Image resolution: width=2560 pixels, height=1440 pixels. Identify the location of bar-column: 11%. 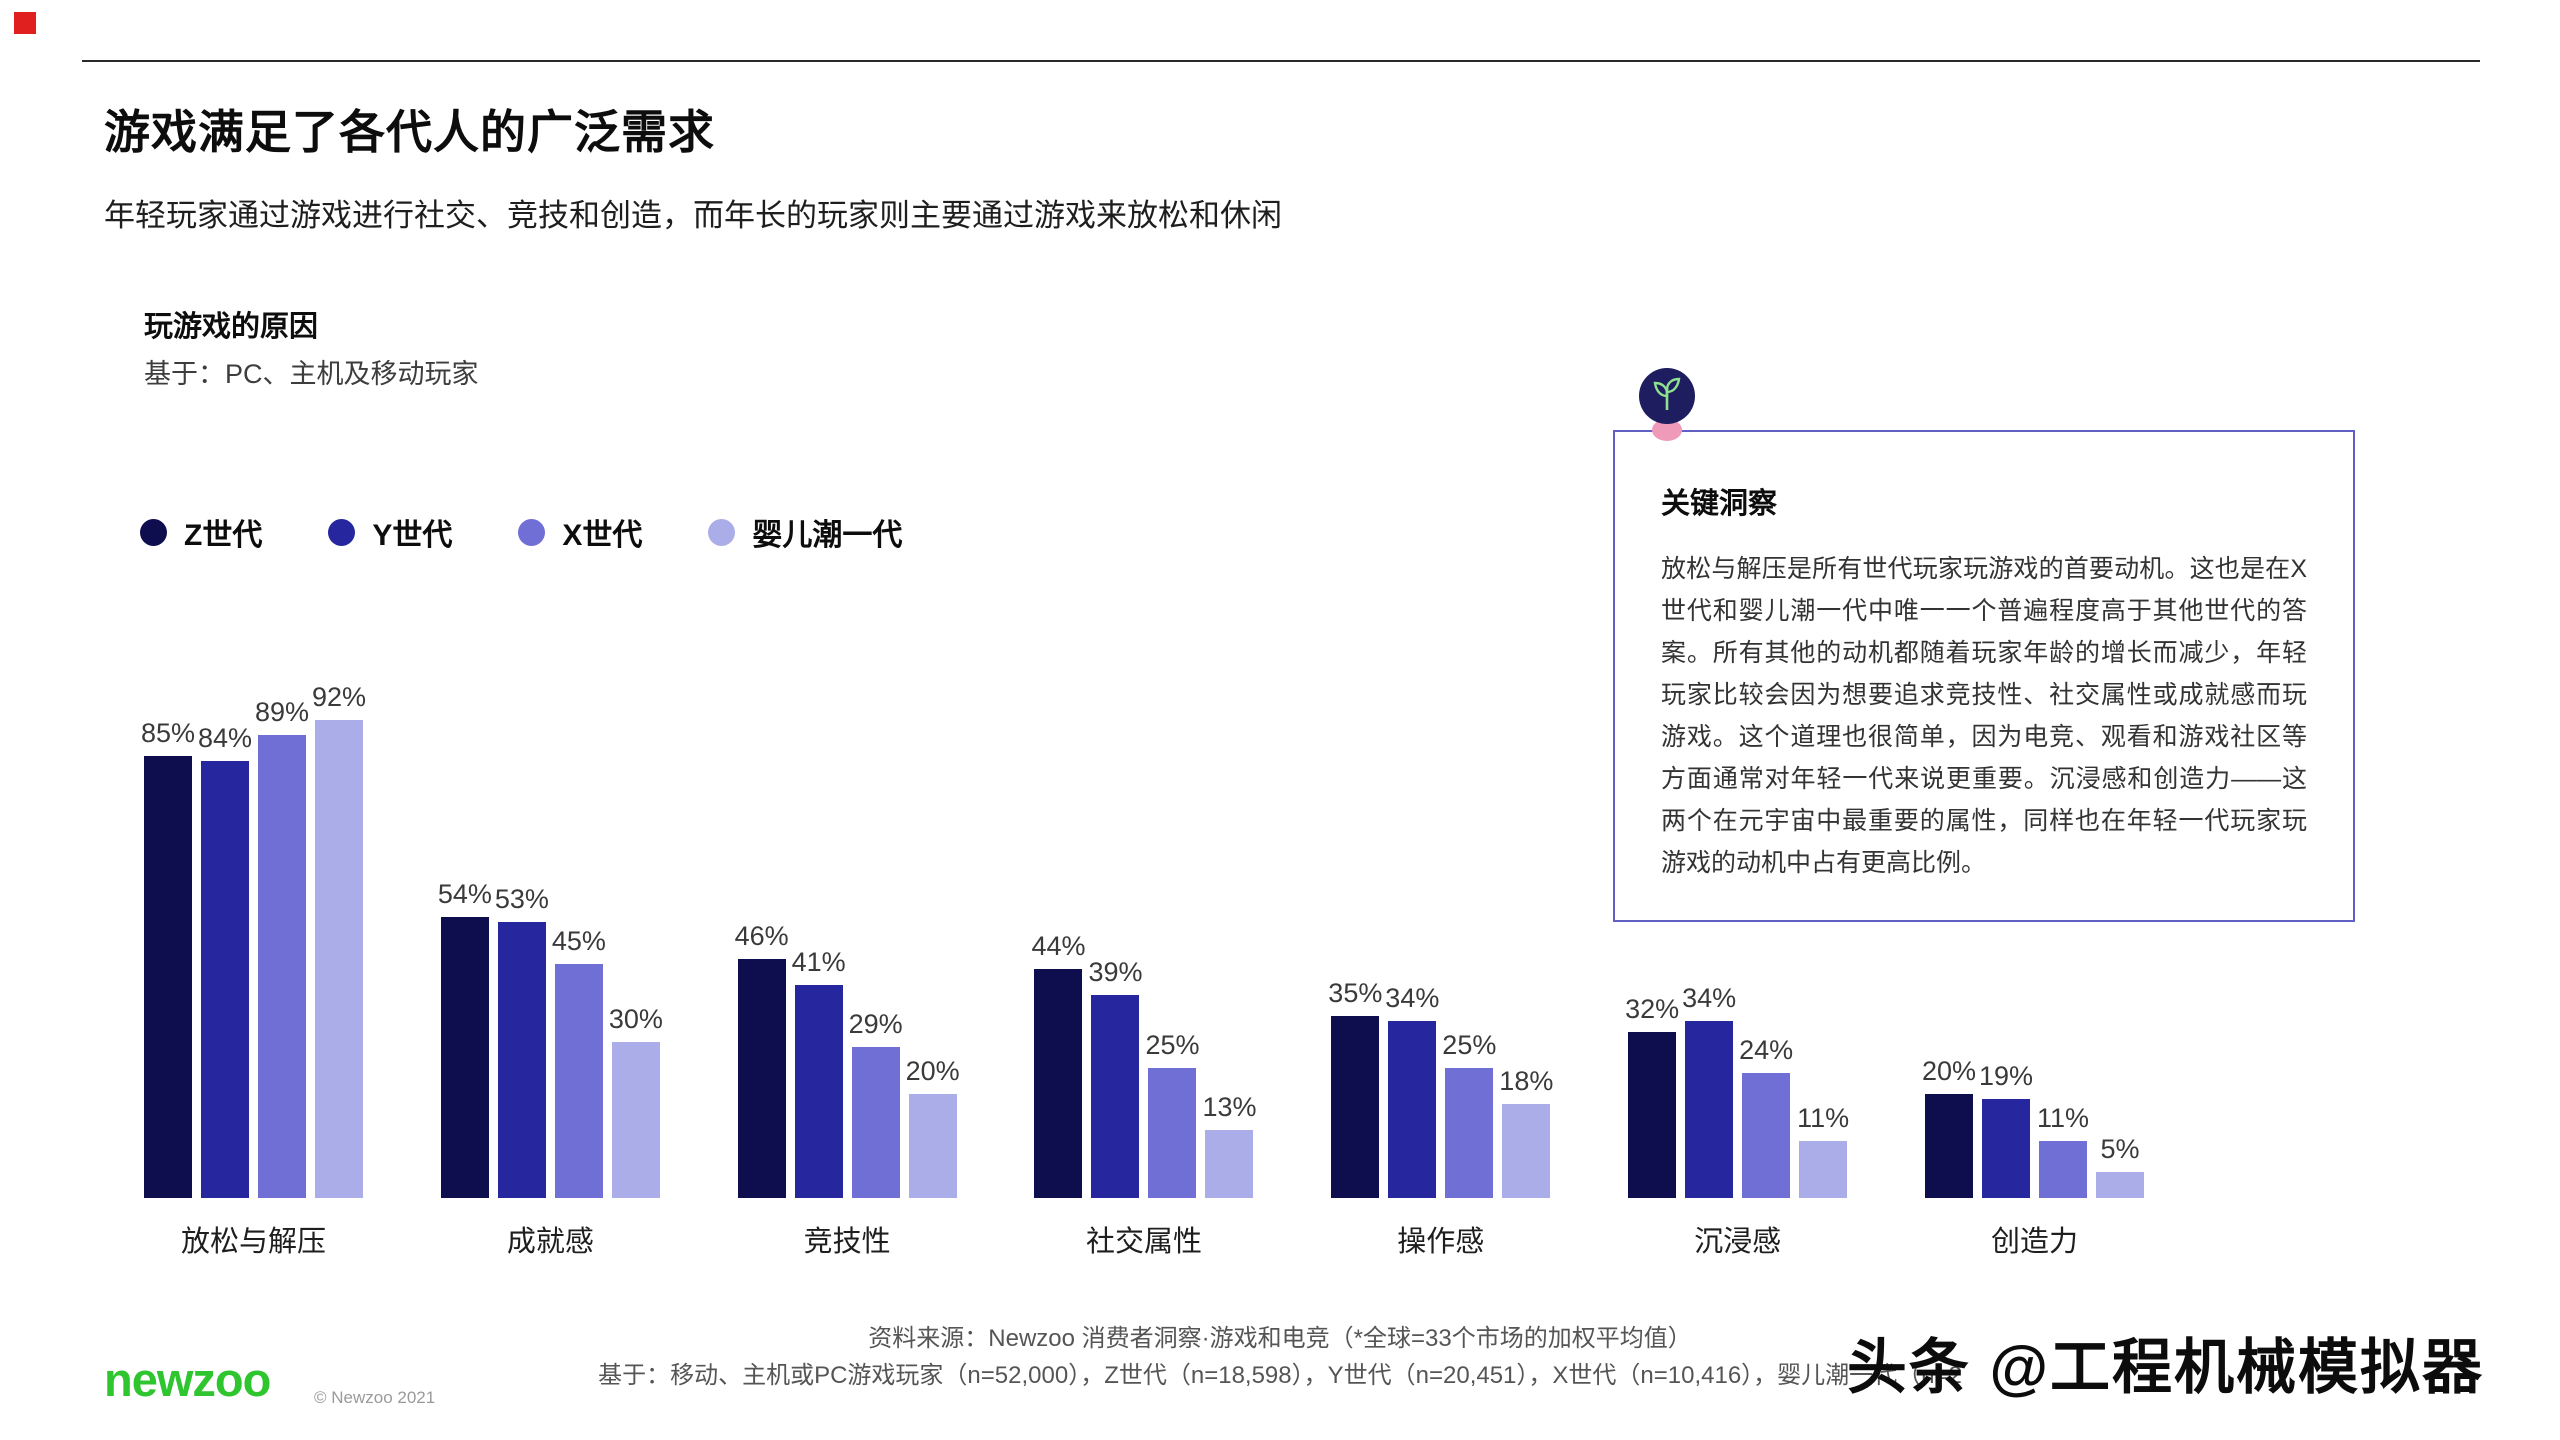
(1823, 1150).